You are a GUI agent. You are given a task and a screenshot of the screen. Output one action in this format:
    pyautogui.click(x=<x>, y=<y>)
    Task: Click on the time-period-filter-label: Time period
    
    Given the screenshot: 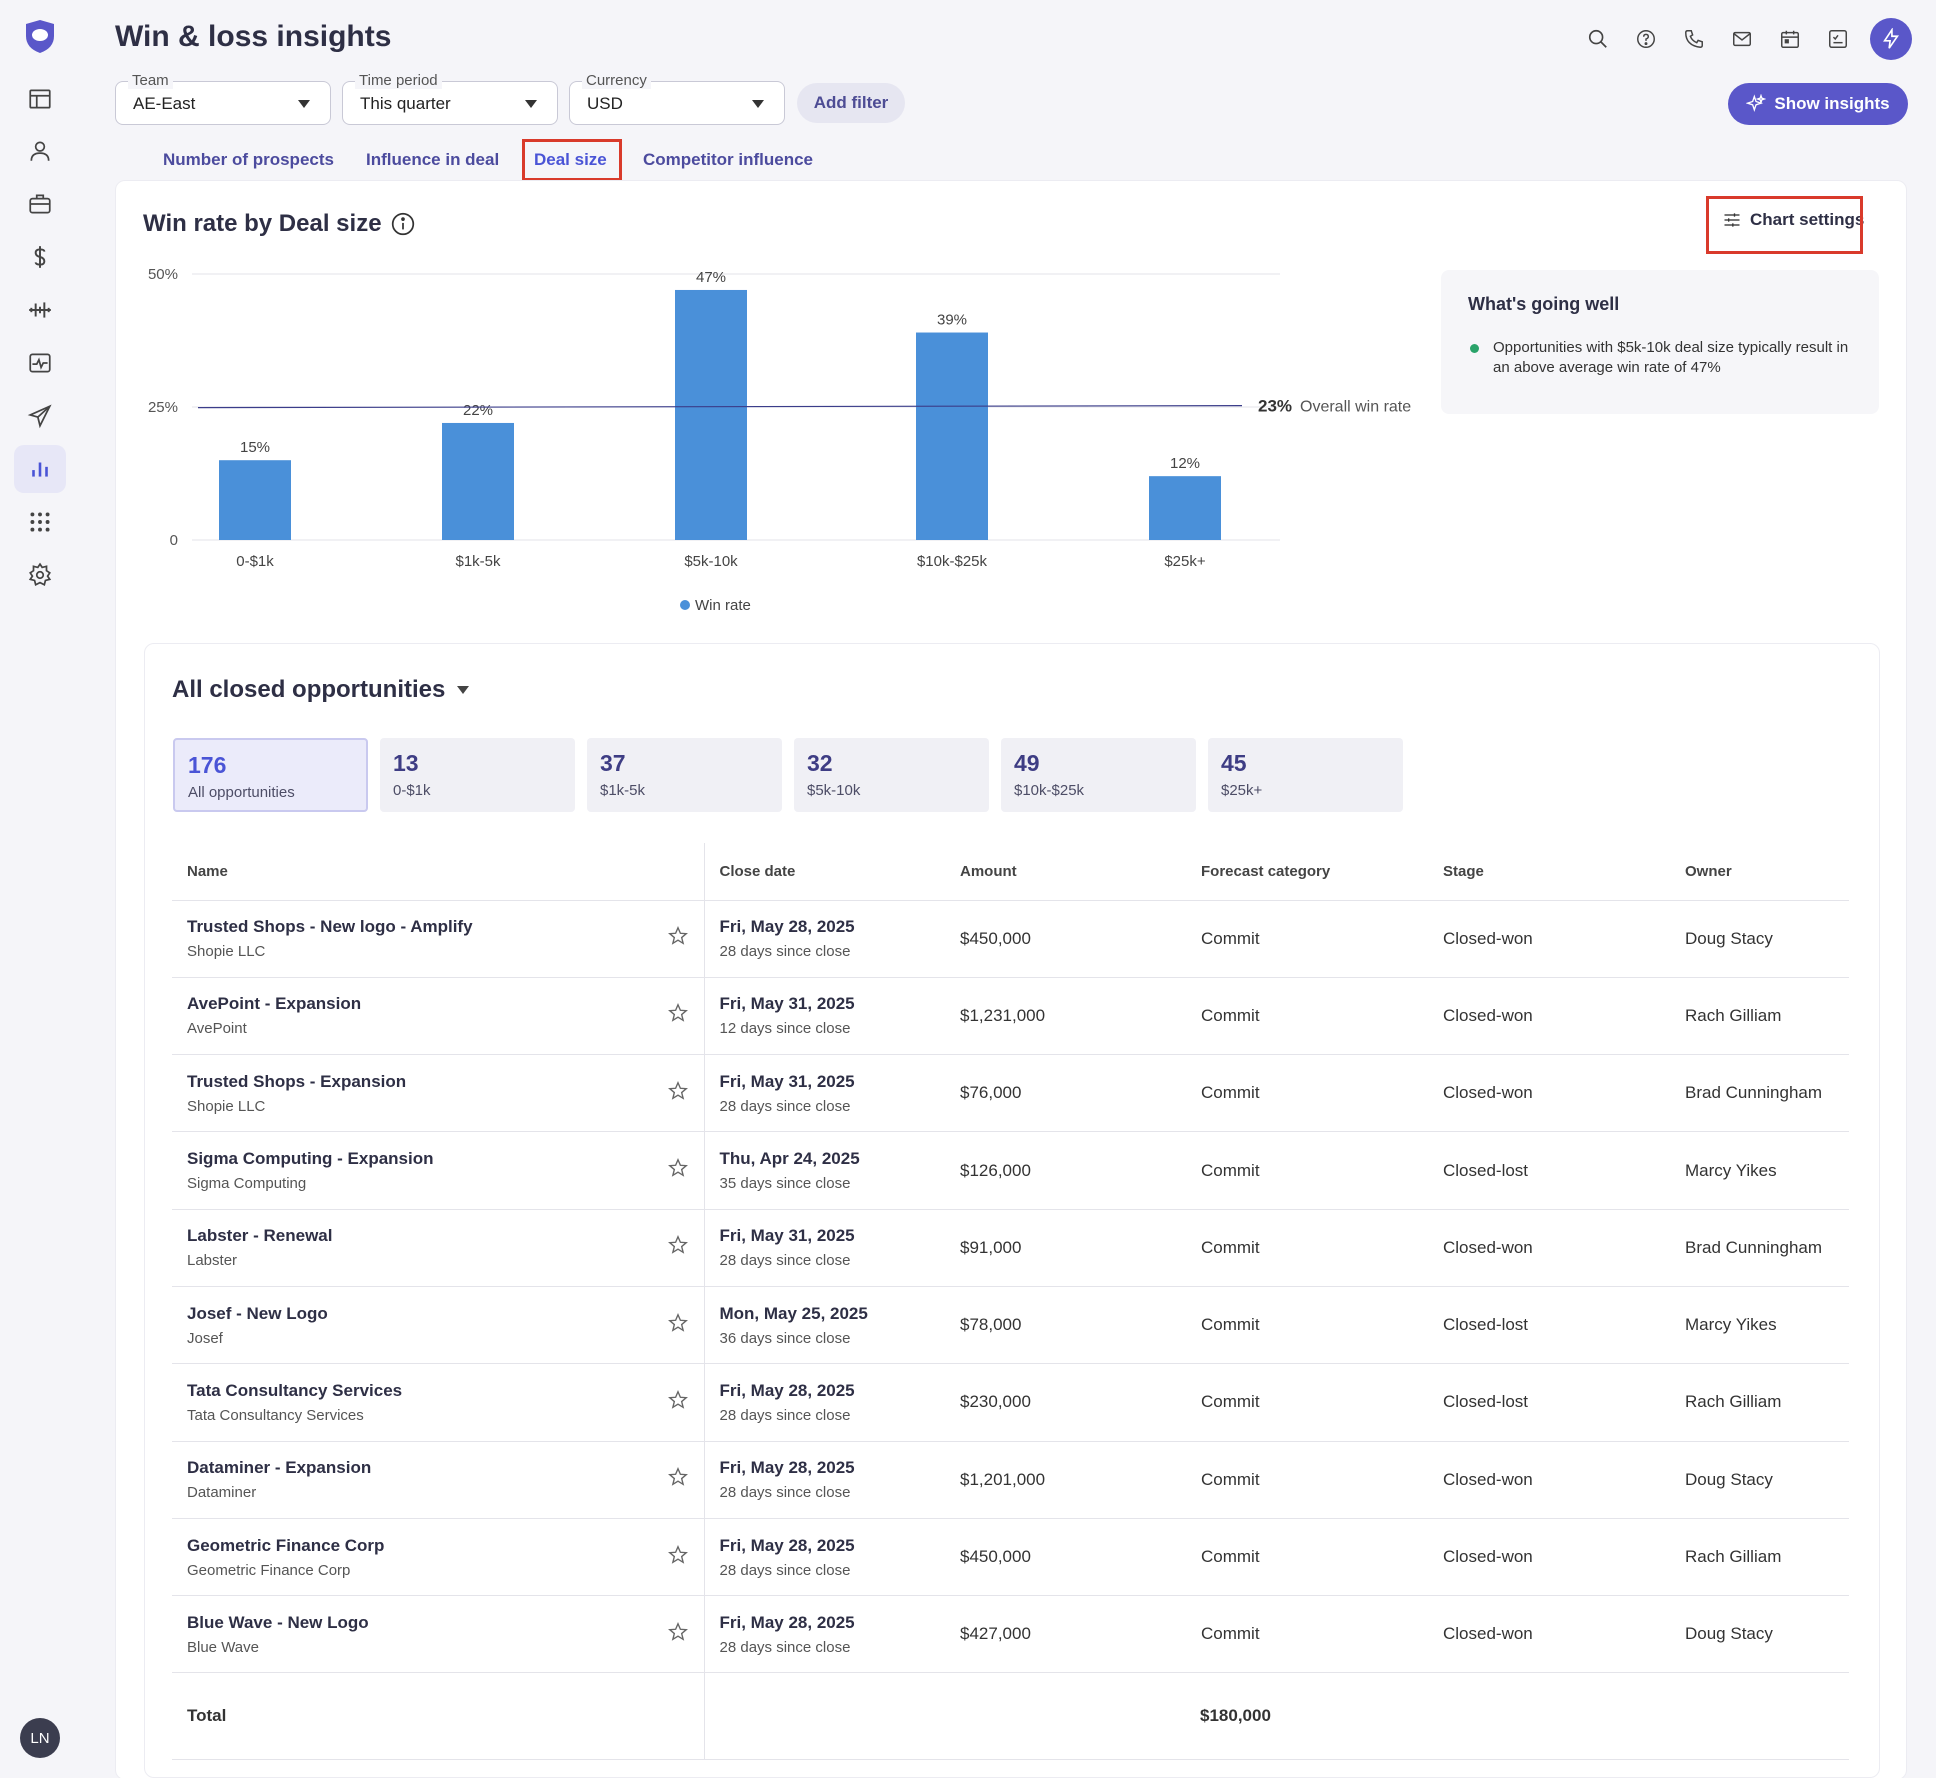 What is the action you would take?
    pyautogui.click(x=398, y=80)
    